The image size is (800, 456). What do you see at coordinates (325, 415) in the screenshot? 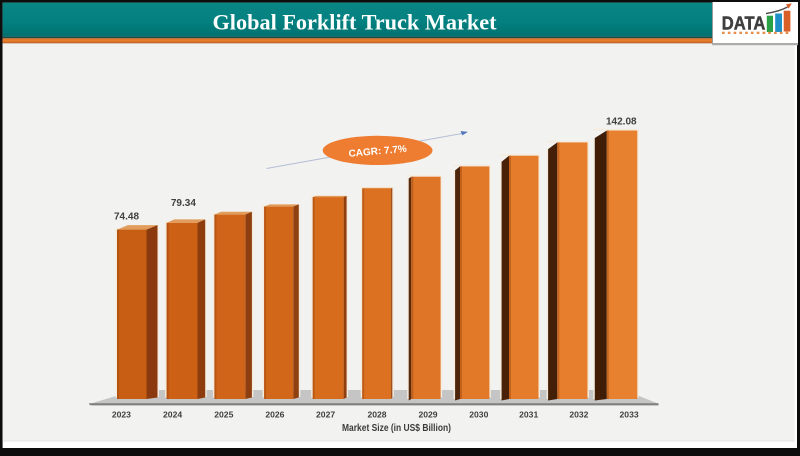
I see `svg-text: 2027` at bounding box center [325, 415].